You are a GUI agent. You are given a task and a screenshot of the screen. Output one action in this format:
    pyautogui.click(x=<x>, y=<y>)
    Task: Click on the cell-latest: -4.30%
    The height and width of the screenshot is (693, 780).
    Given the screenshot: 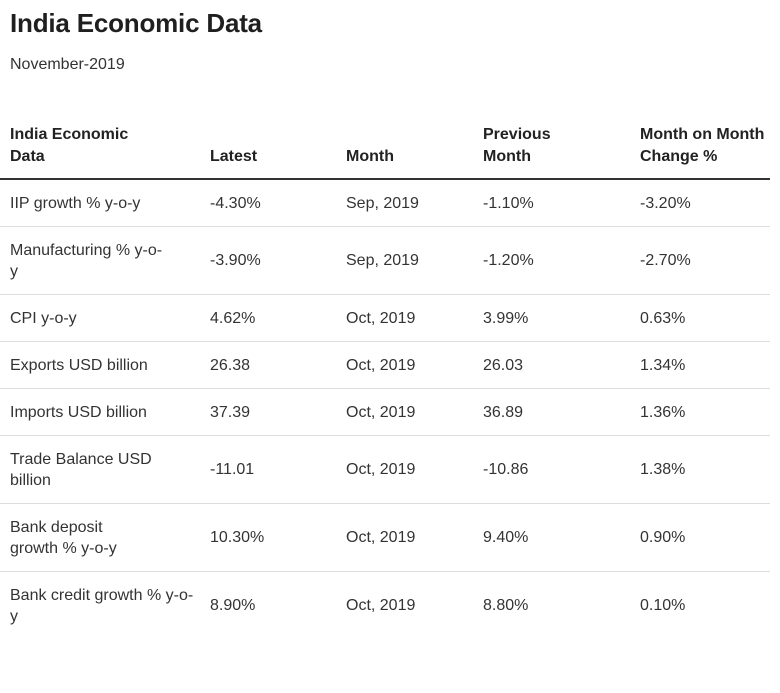 What is the action you would take?
    pyautogui.click(x=268, y=203)
    